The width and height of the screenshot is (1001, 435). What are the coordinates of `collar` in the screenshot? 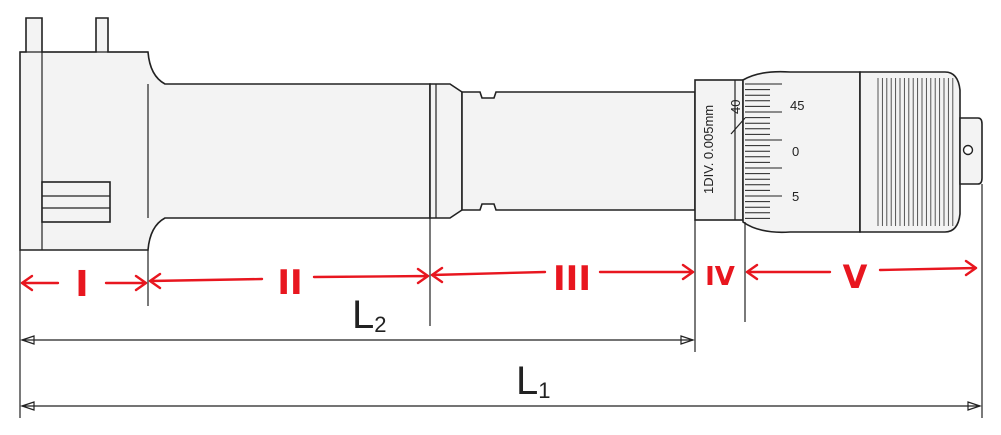 It's located at (446, 151).